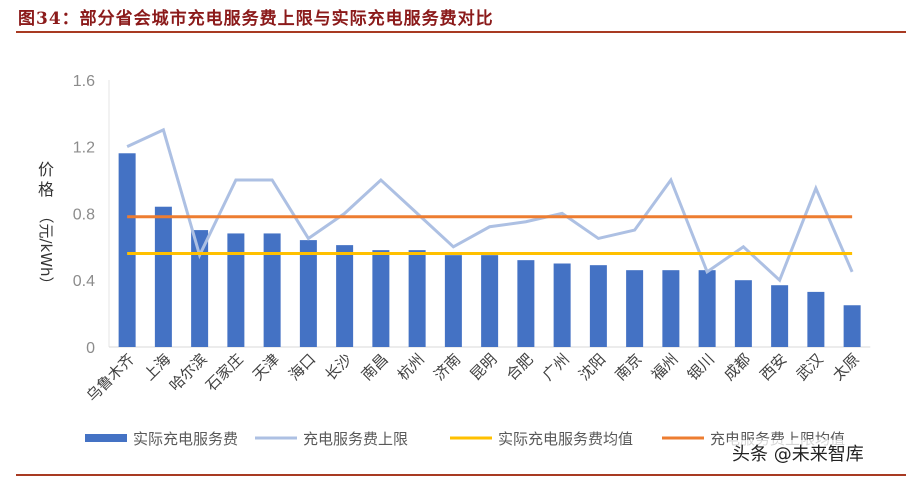  What do you see at coordinates (461, 475) in the screenshot?
I see `footer-rule` at bounding box center [461, 475].